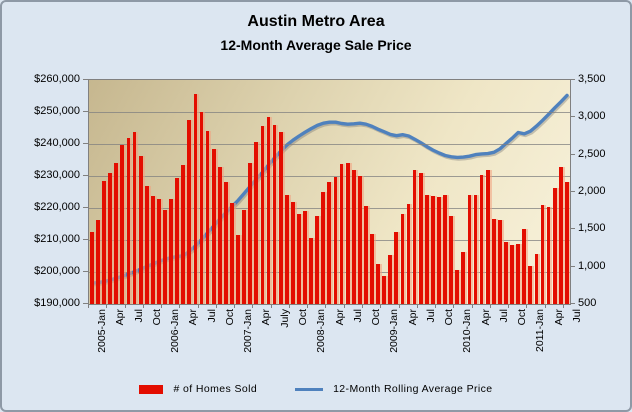 The image size is (632, 412). I want to click on y-left-tick-label: $260,000, so click(57, 79).